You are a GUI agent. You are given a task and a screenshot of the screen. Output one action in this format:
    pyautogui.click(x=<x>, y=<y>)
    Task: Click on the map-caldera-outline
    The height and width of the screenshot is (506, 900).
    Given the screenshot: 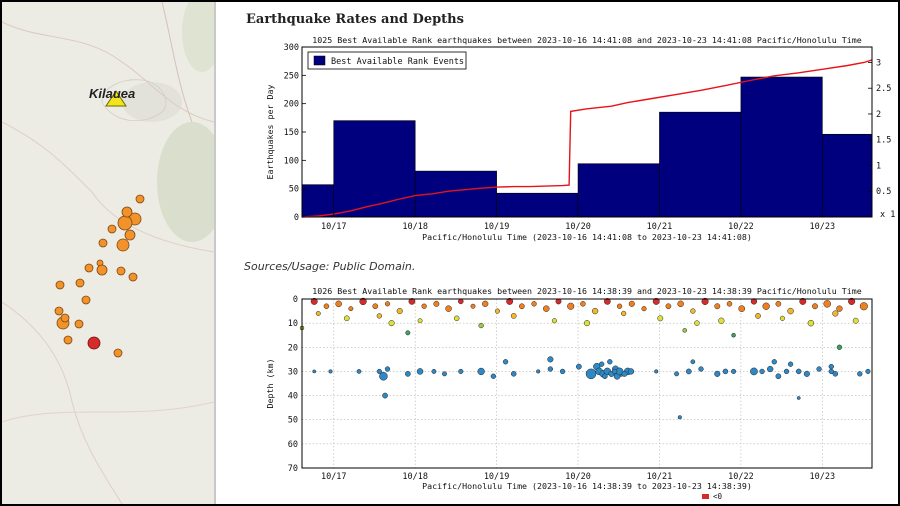 What is the action you would take?
    pyautogui.click(x=134, y=100)
    